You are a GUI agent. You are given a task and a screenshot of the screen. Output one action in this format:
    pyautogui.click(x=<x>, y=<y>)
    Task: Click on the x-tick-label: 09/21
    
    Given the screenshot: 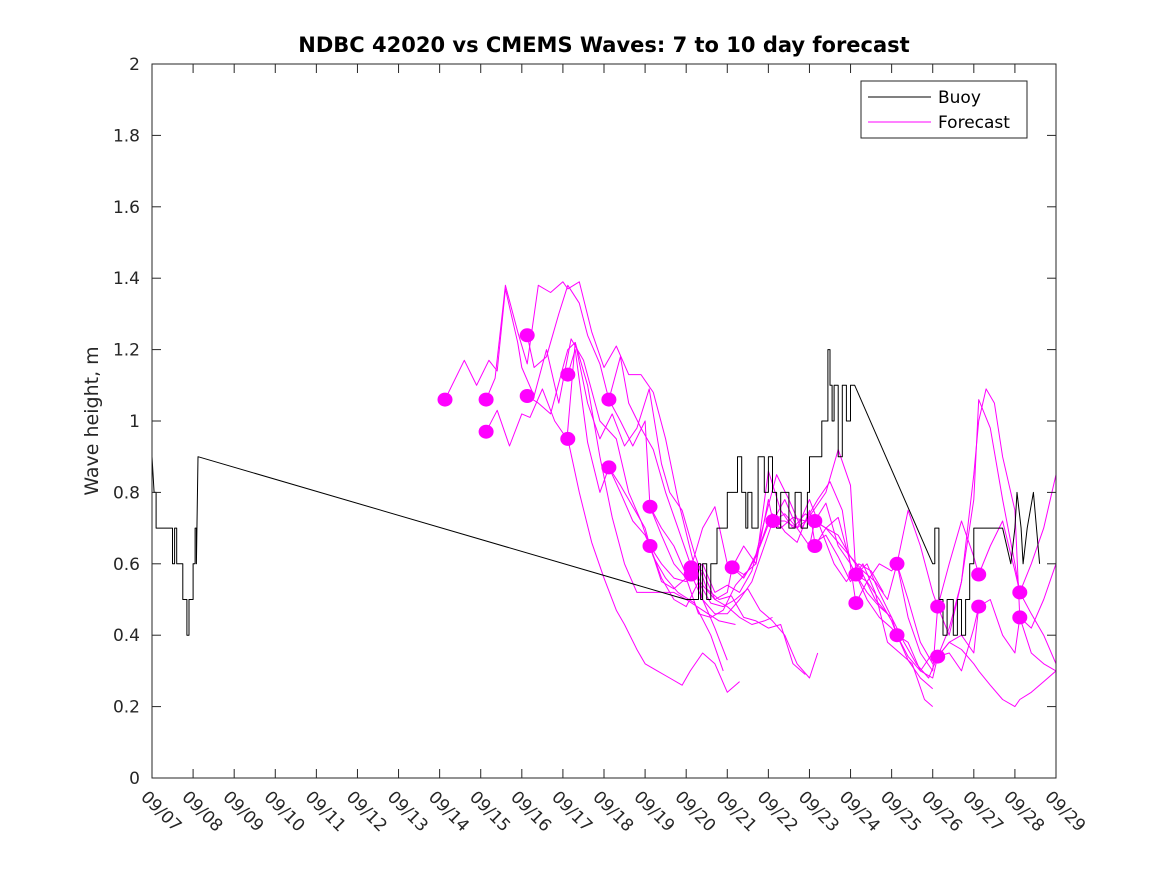 What is the action you would take?
    pyautogui.click(x=736, y=811)
    